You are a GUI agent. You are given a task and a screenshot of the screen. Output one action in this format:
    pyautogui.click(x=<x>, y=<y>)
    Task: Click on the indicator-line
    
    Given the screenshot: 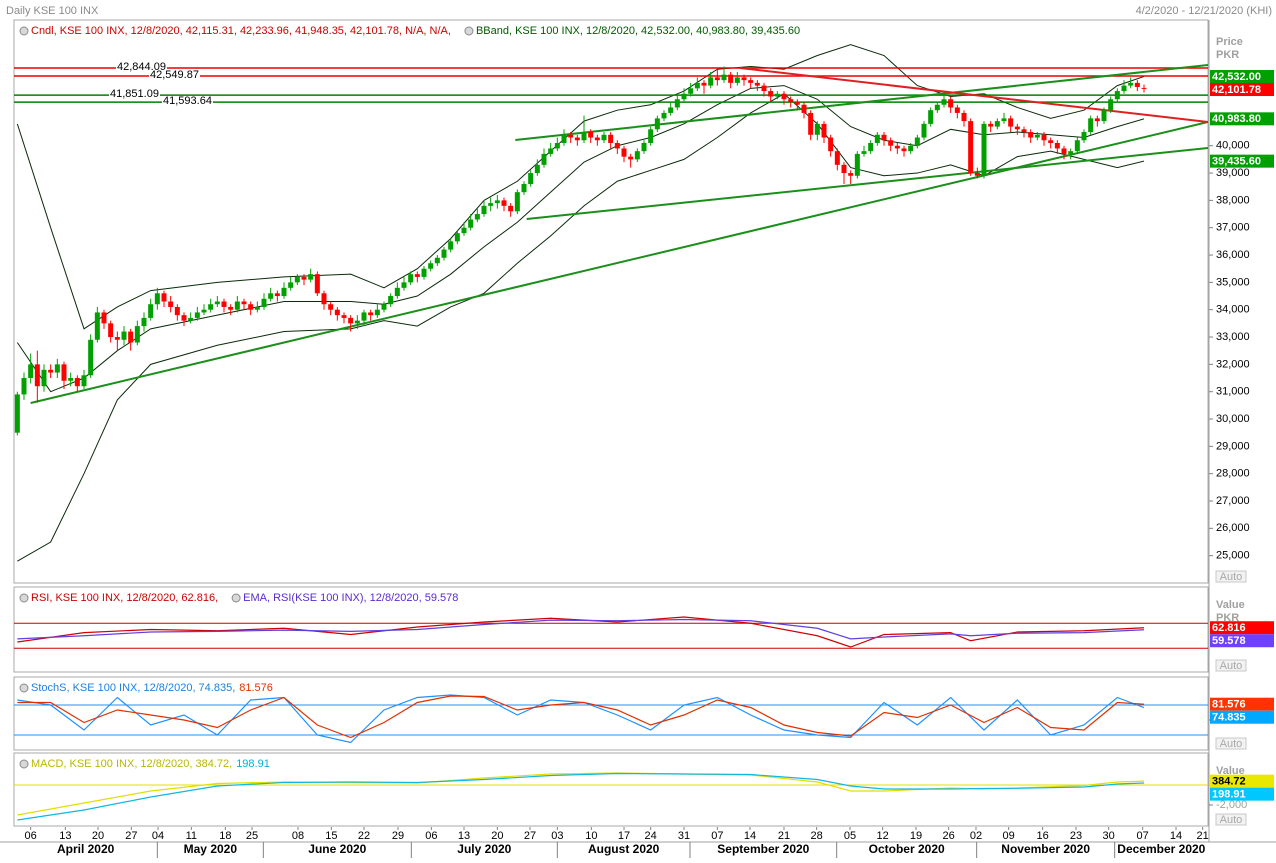 What is the action you would take?
    pyautogui.click(x=581, y=796)
    